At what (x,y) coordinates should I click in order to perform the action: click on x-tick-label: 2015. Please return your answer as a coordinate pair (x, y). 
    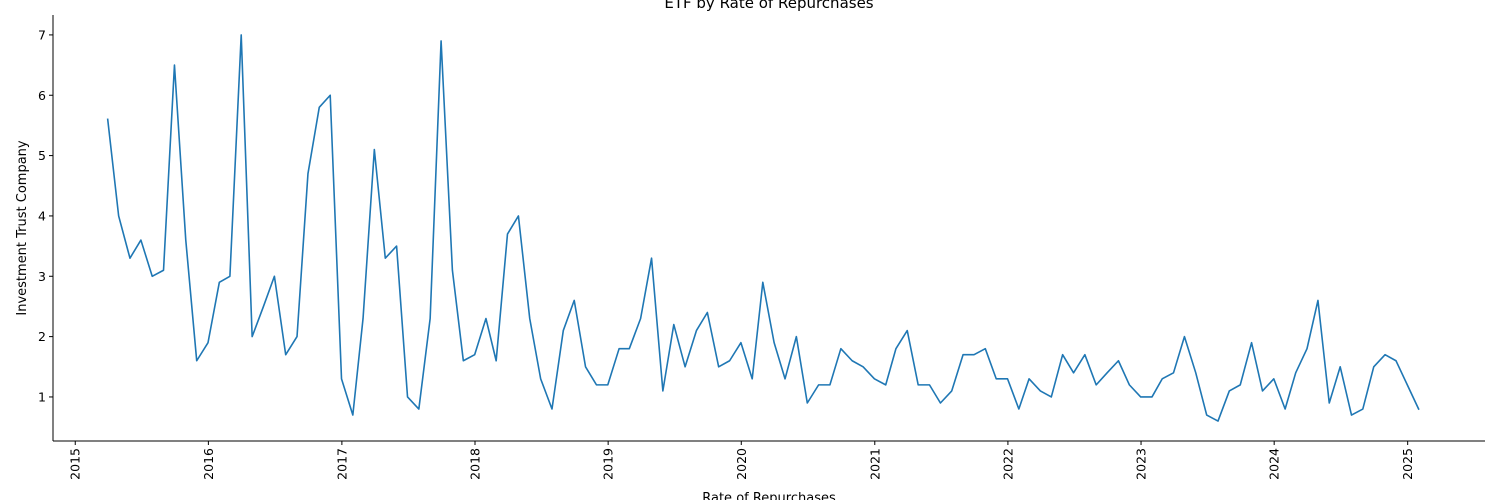
    Looking at the image, I should click on (75, 464).